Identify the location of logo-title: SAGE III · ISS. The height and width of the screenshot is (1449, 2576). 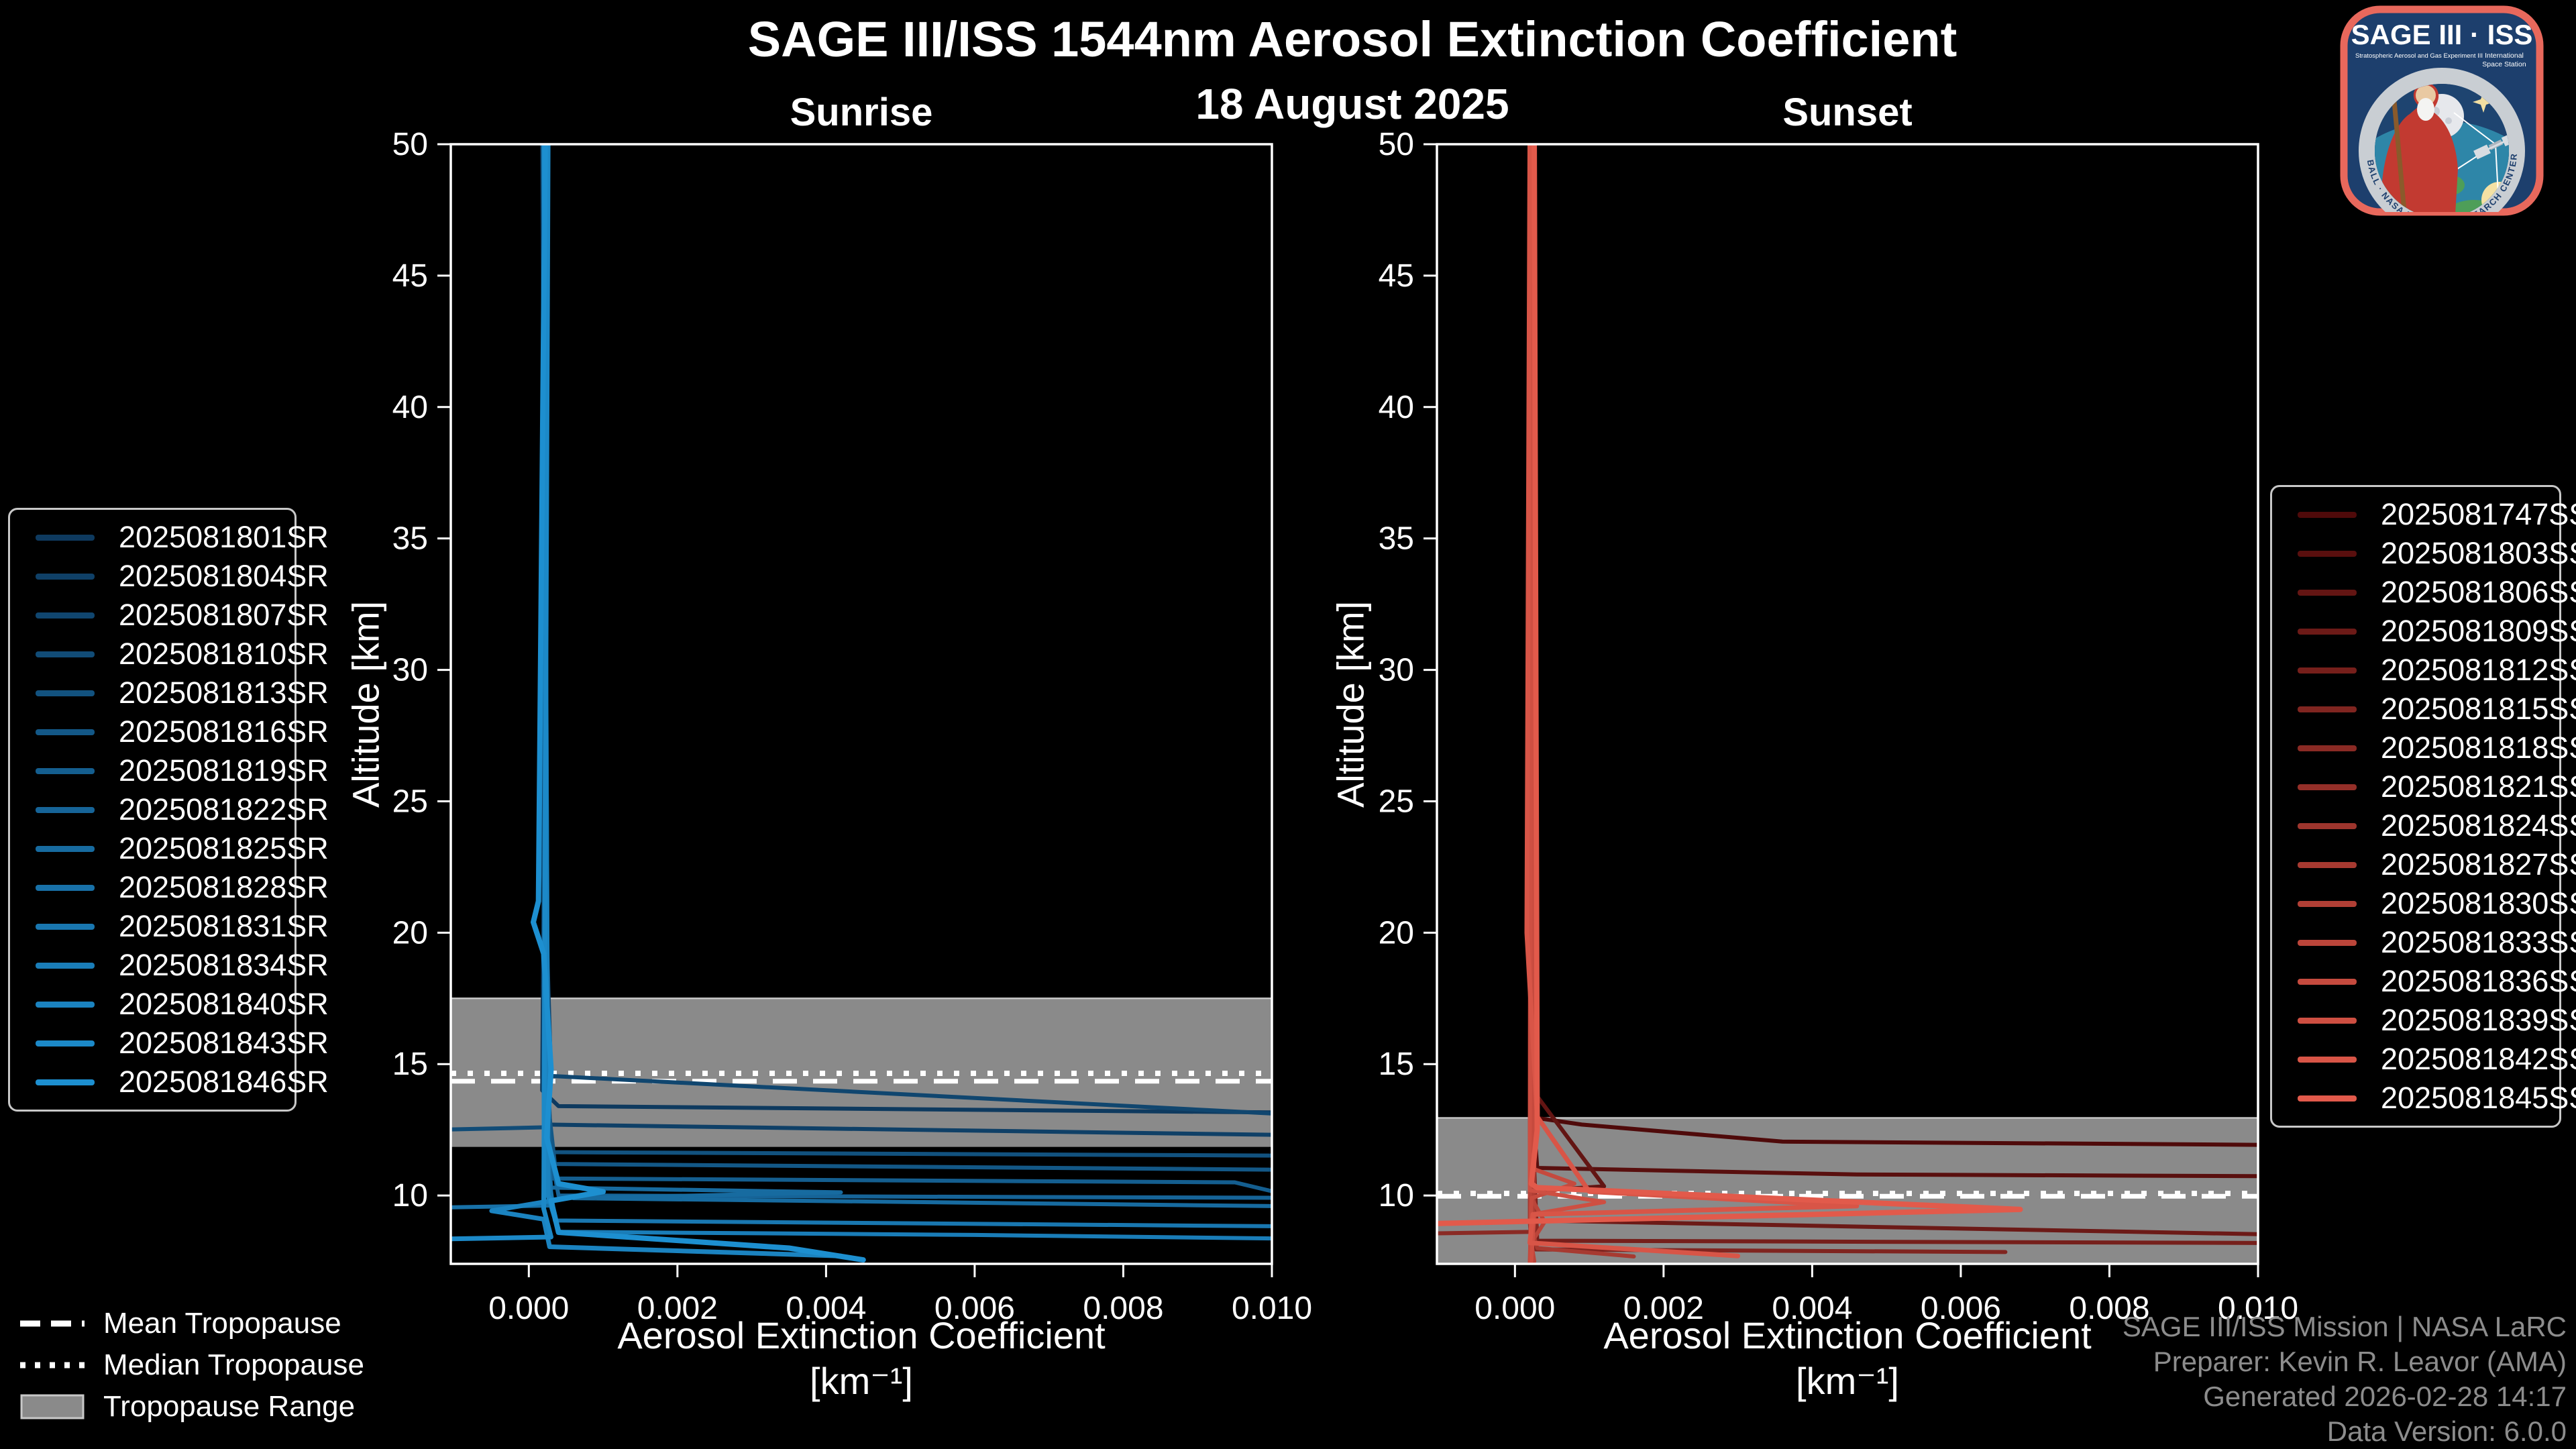
(2442, 34).